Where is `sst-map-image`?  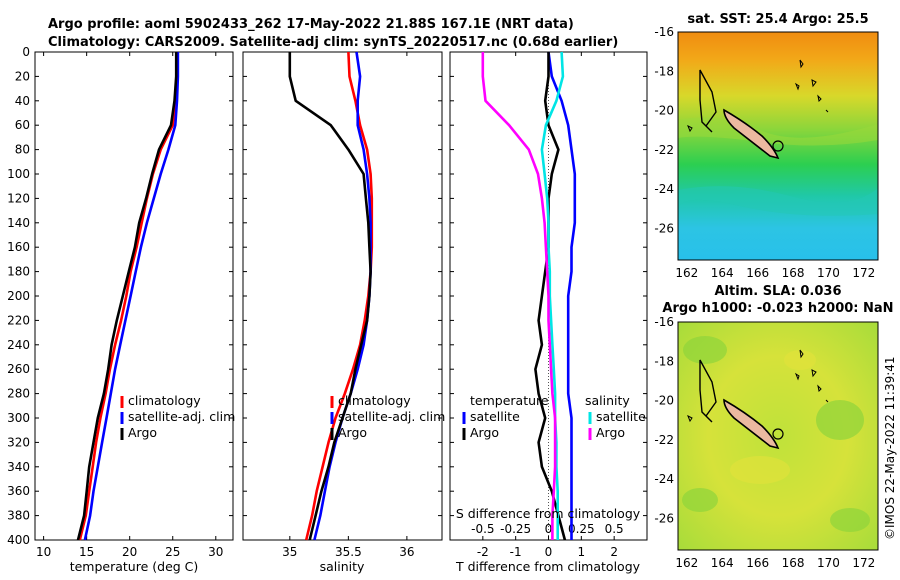 sst-map-image is located at coordinates (778, 146).